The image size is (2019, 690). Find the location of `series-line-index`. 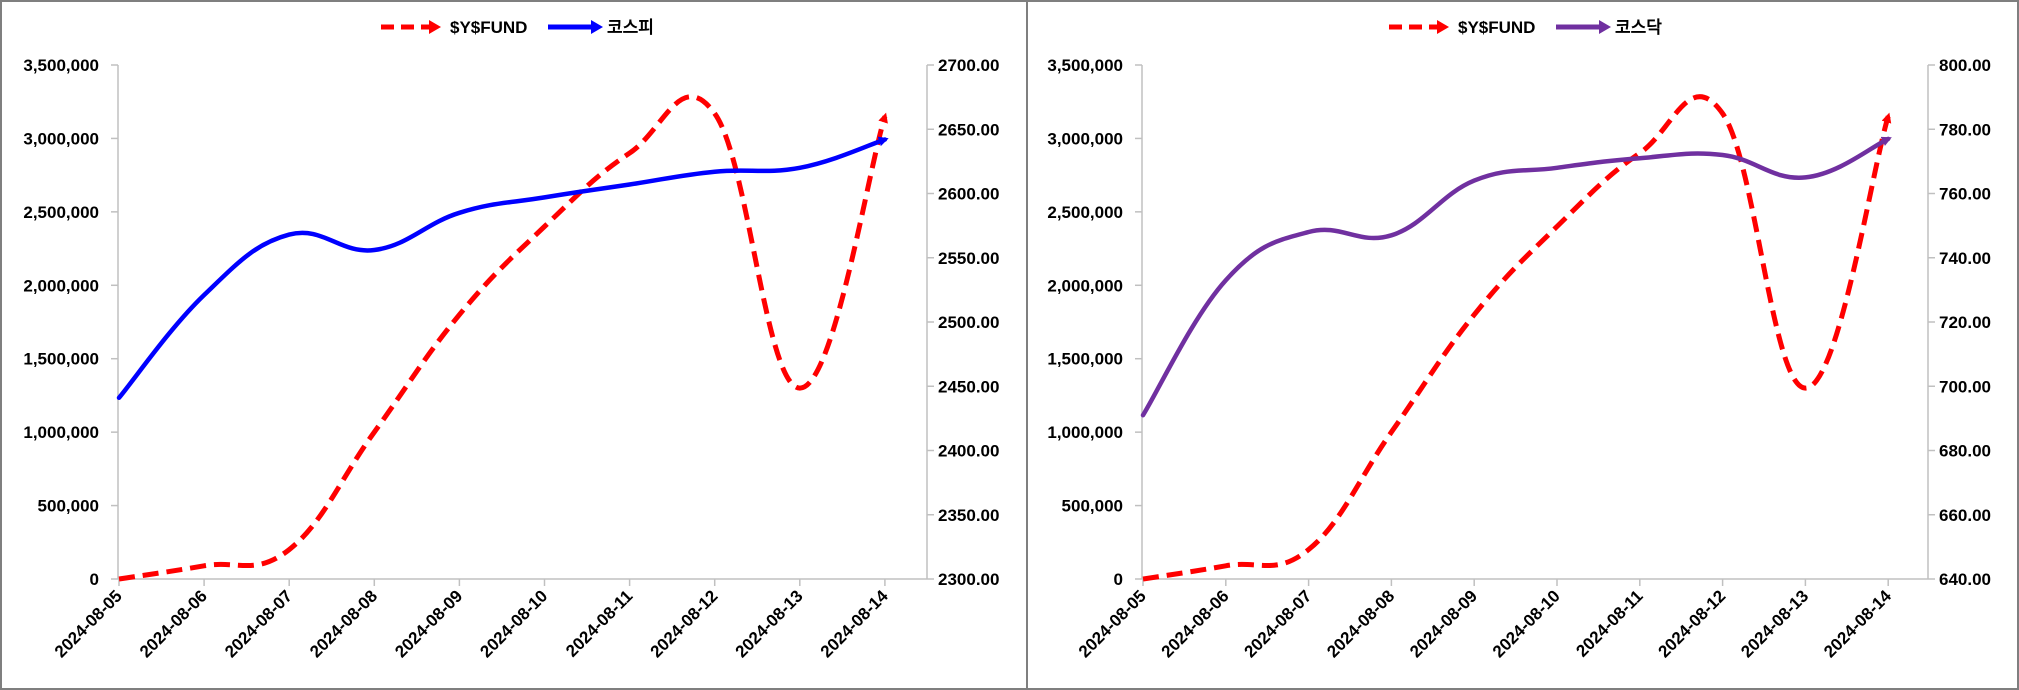

series-line-index is located at coordinates (502, 268).